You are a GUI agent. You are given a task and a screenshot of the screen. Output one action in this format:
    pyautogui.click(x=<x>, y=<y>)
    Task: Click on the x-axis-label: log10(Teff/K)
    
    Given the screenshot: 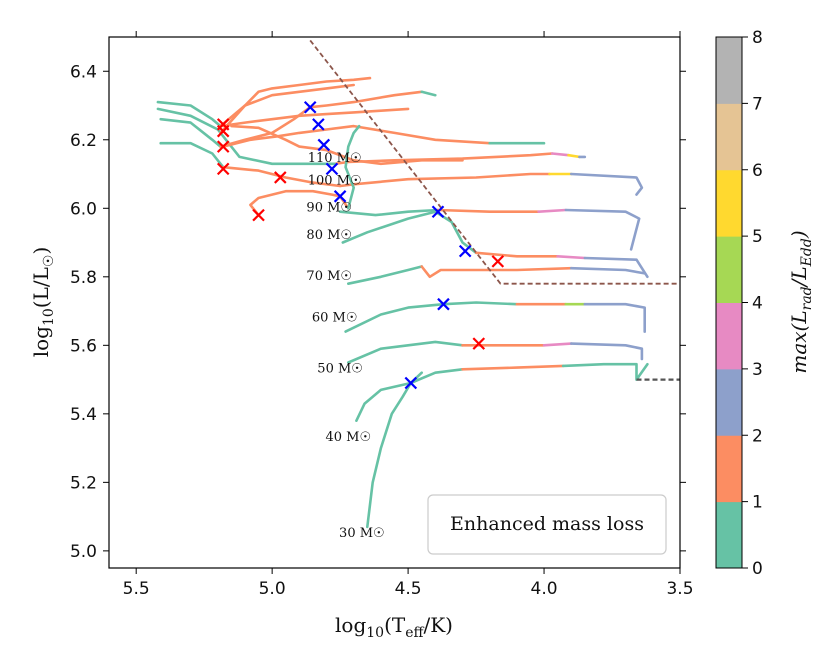 What is the action you would take?
    pyautogui.click(x=394, y=627)
    